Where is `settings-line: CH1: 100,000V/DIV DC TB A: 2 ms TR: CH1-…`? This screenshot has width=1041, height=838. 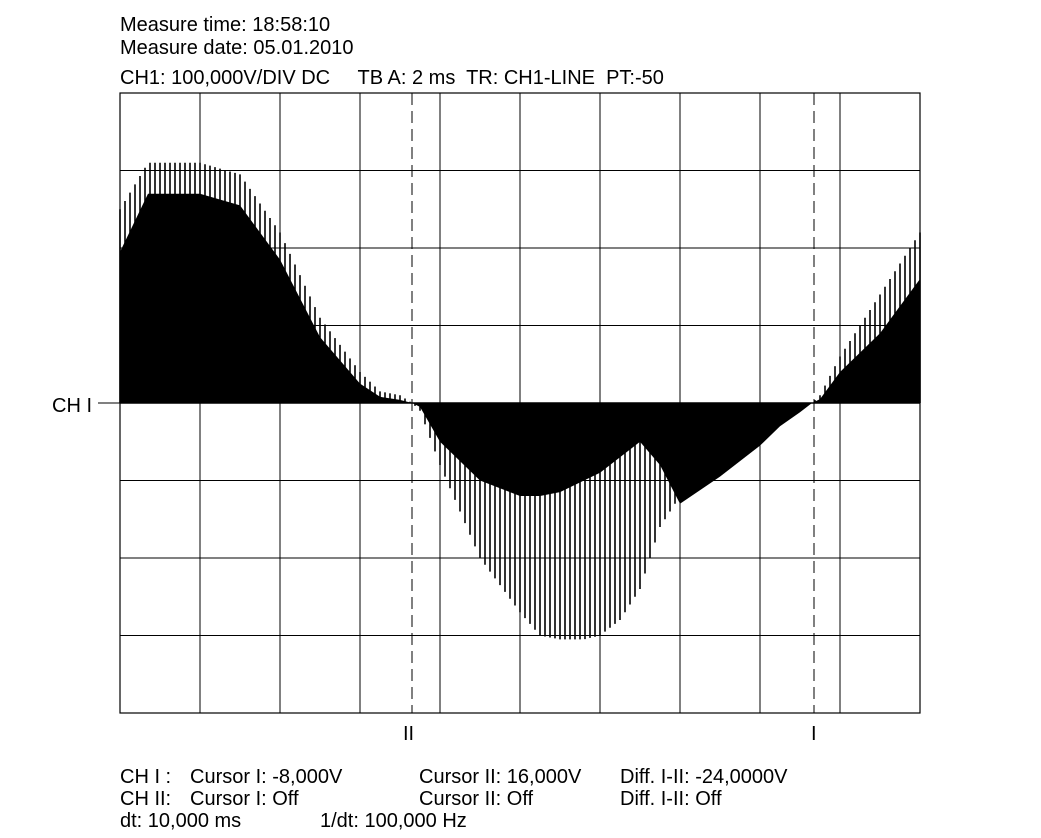 settings-line: CH1: 100,000V/DIV DC TB A: 2 ms TR: CH1-… is located at coordinates (392, 78).